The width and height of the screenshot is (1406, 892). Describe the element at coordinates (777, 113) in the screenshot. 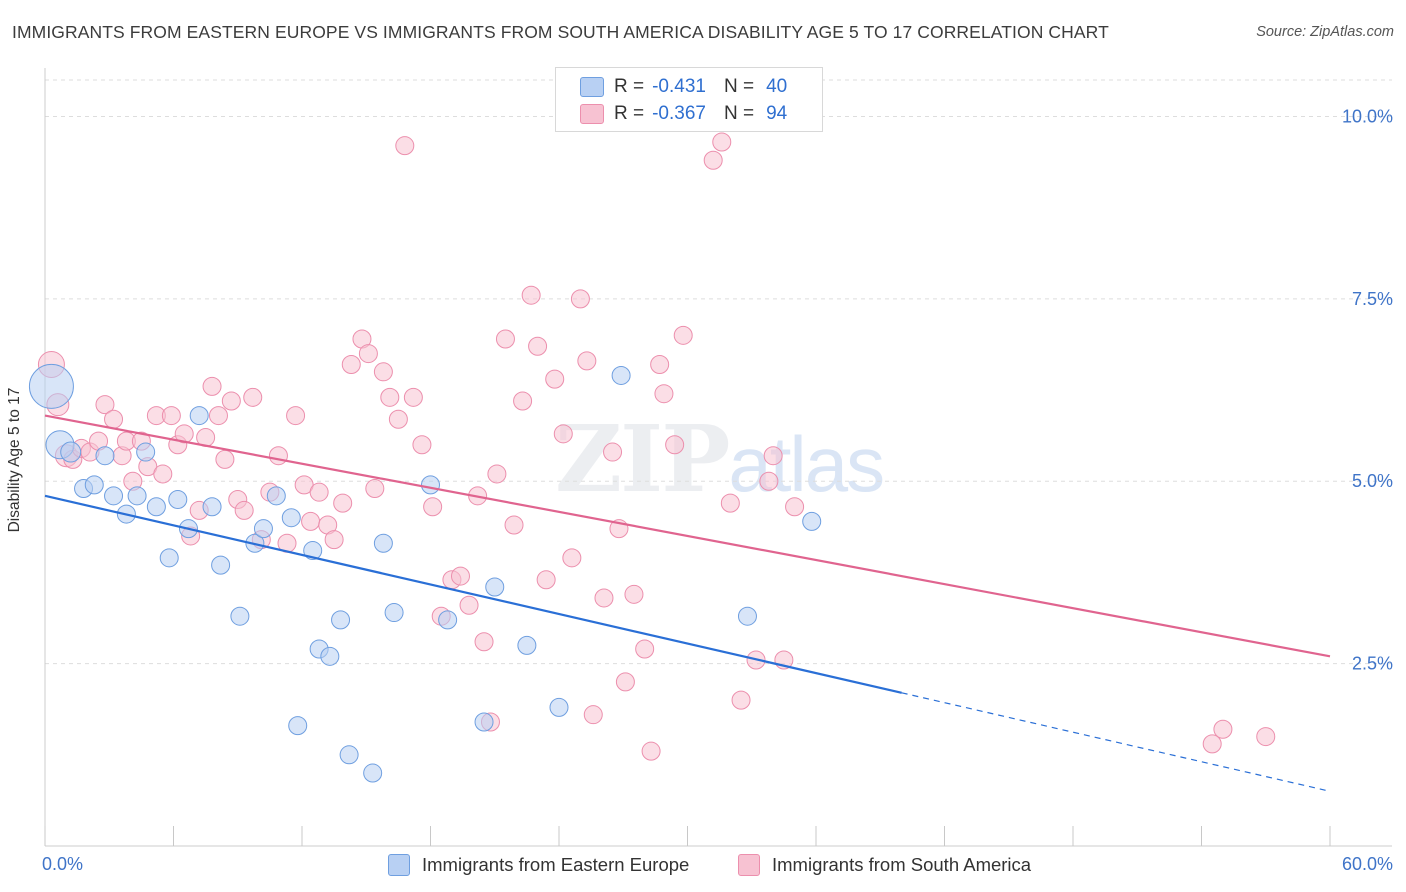

I see `legend-n-value: 94` at that location.